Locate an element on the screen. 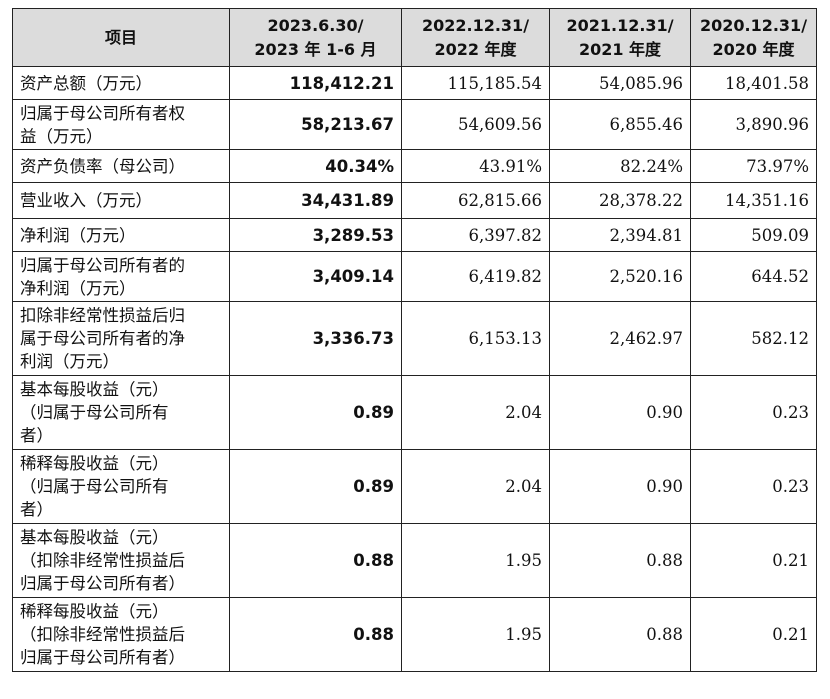 This screenshot has width=830, height=699. value-2021: 6,855.46 is located at coordinates (620, 124).